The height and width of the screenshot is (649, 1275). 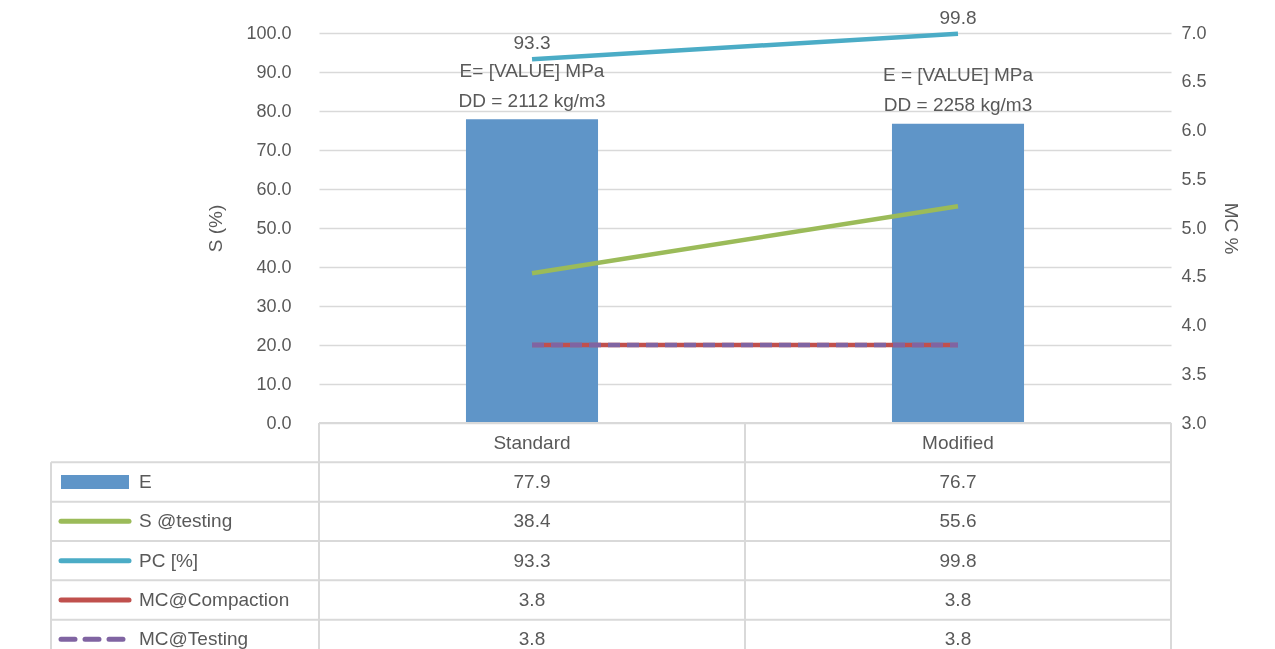 What do you see at coordinates (216, 228) in the screenshot?
I see `y-axis-title: S (%)` at bounding box center [216, 228].